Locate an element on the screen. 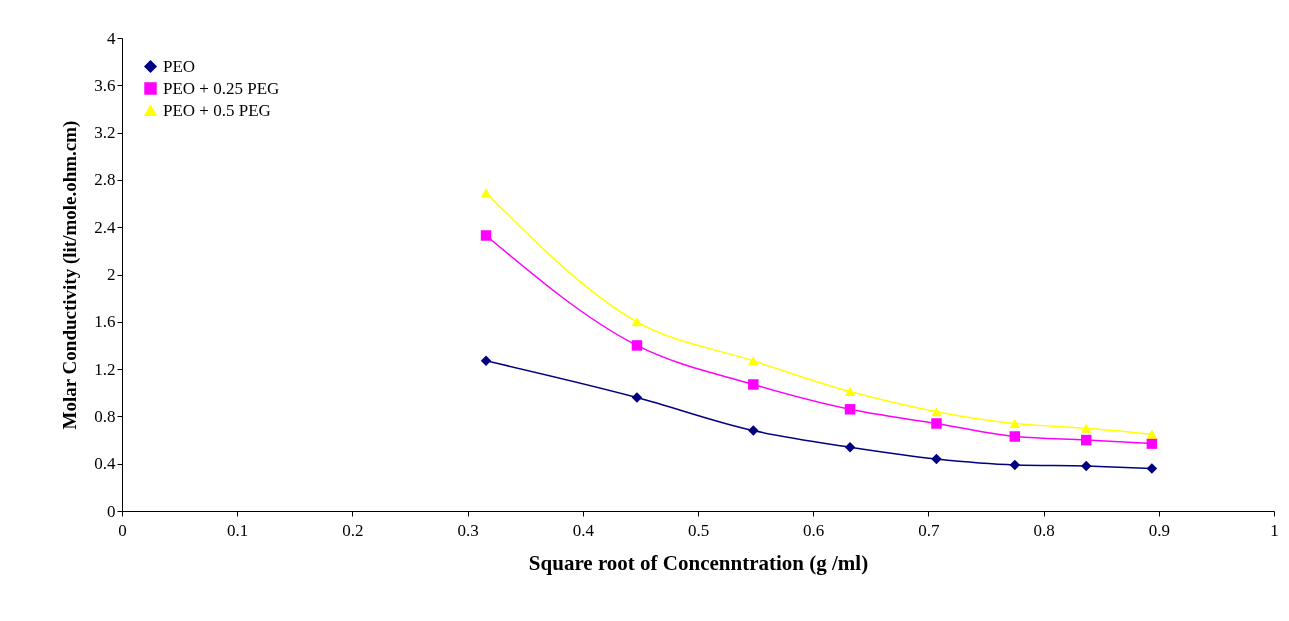 Image resolution: width=1289 pixels, height=621 pixels. y-tick-label: 2.8 is located at coordinates (105, 180).